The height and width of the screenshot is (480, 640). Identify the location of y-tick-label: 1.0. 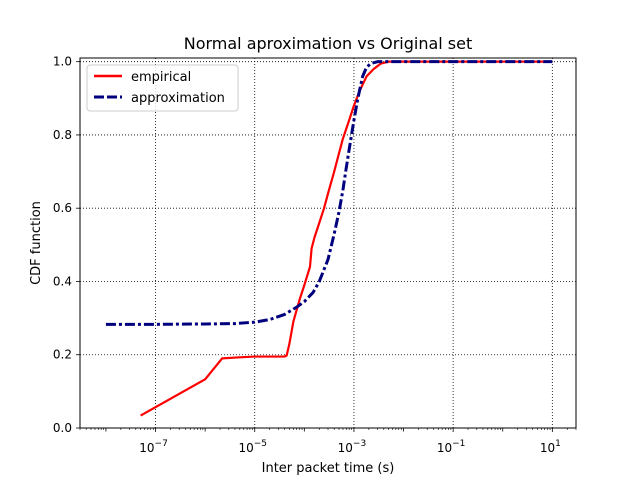
(62, 62).